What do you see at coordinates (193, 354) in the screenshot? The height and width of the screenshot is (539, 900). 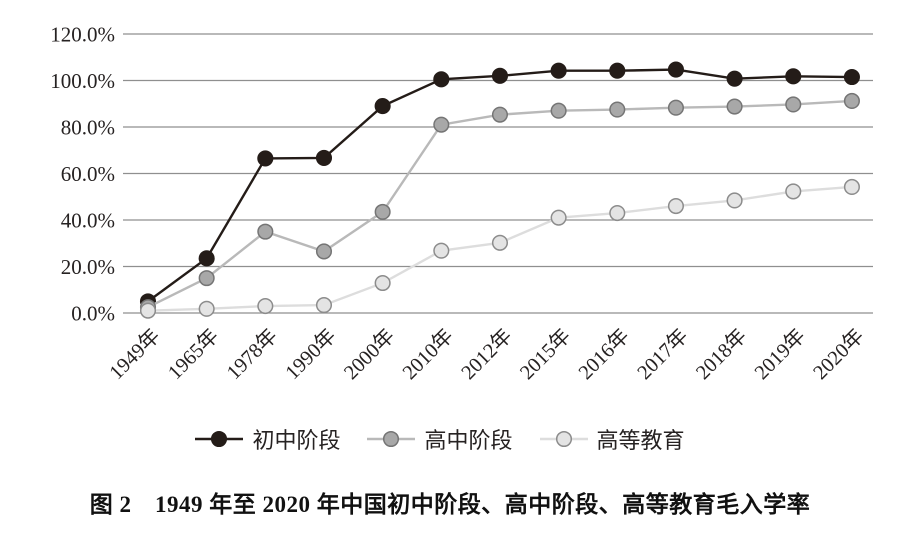 I see `x-tick-label: 1965年` at bounding box center [193, 354].